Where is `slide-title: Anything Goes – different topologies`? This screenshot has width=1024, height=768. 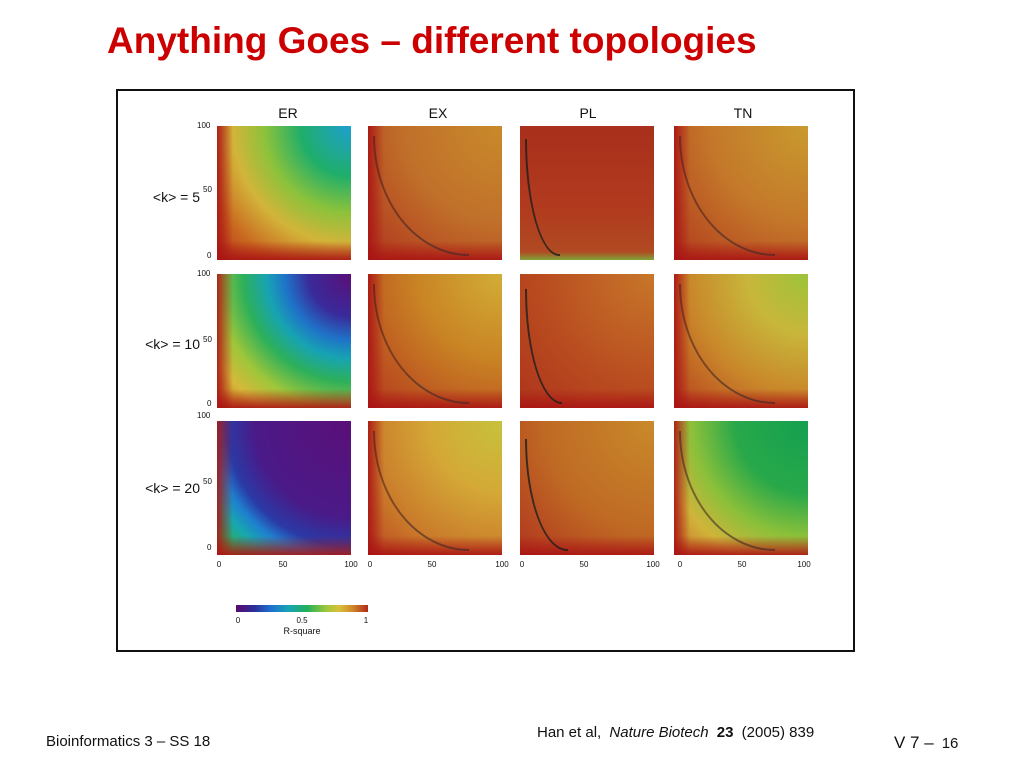
slide-title: Anything Goes – different topologies is located at coordinates (432, 40).